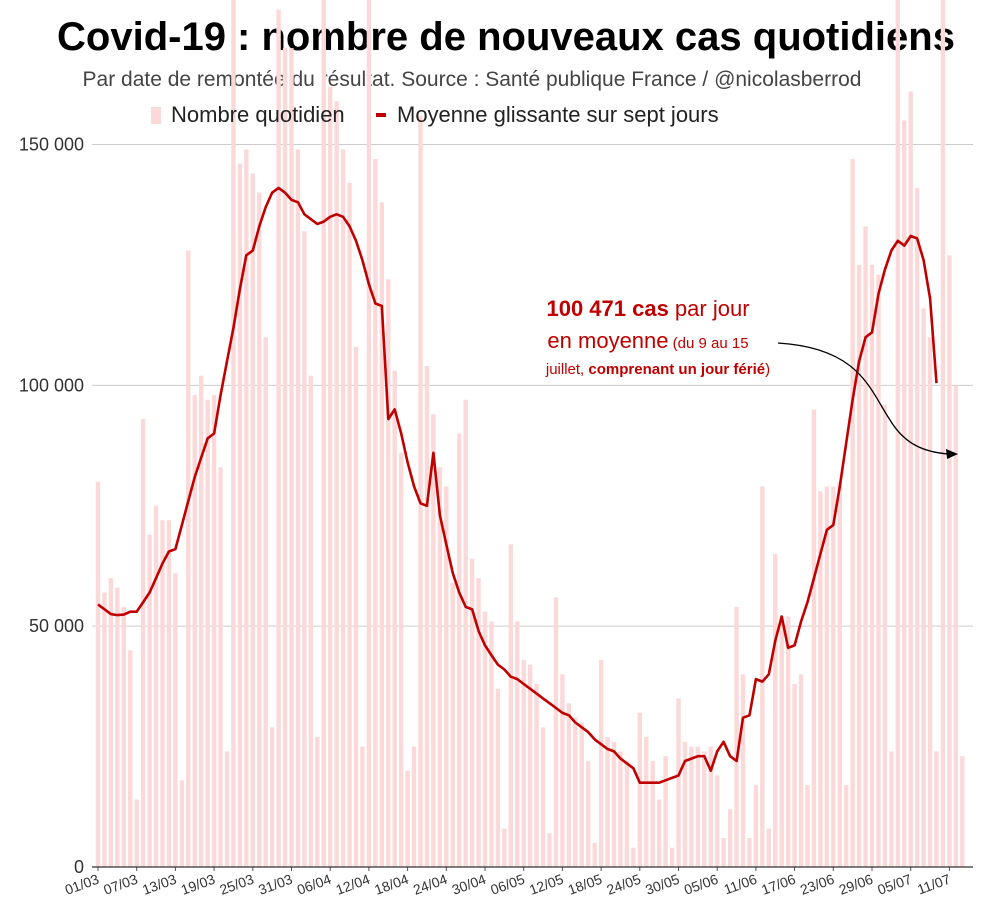 This screenshot has height=909, width=1001. What do you see at coordinates (647, 340) in the screenshot?
I see `annotation-line-2: en moyenne (du 9 au 15` at bounding box center [647, 340].